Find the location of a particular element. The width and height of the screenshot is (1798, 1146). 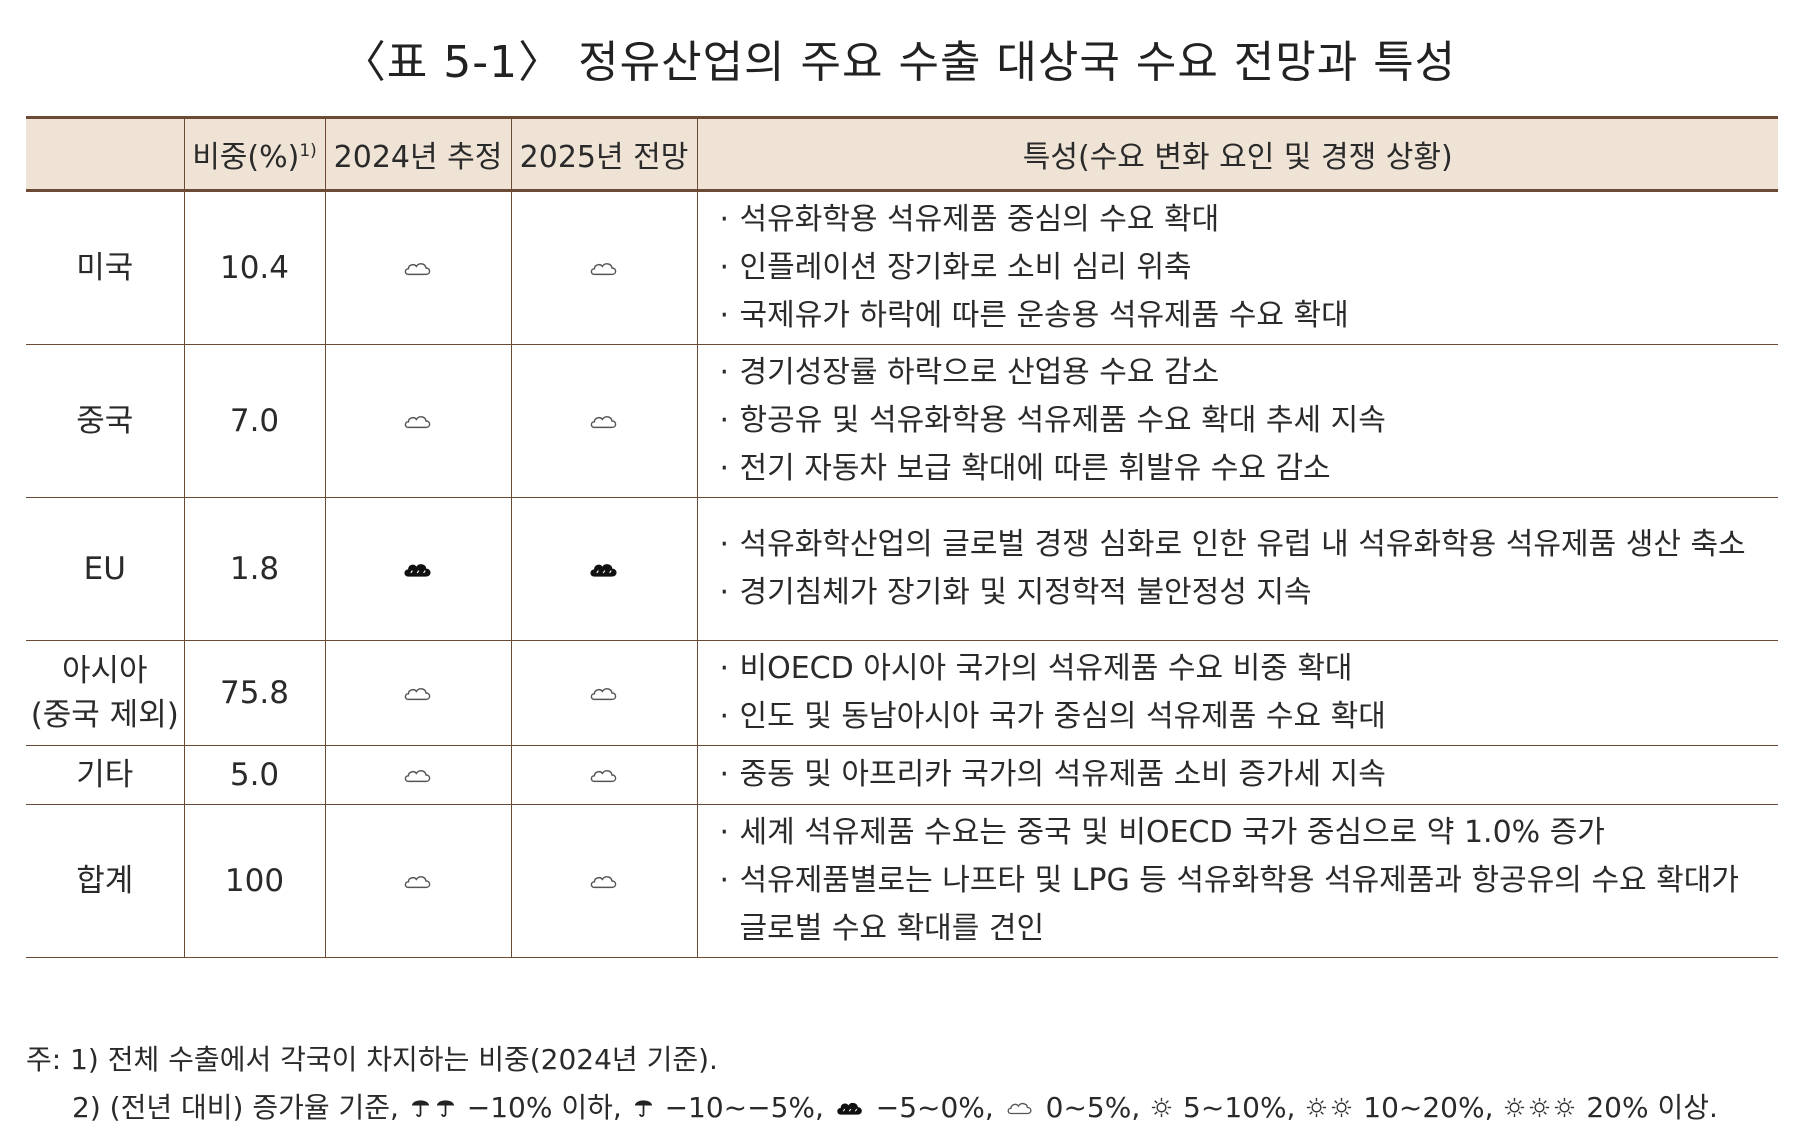

share-cell: 5.0 is located at coordinates (254, 775).